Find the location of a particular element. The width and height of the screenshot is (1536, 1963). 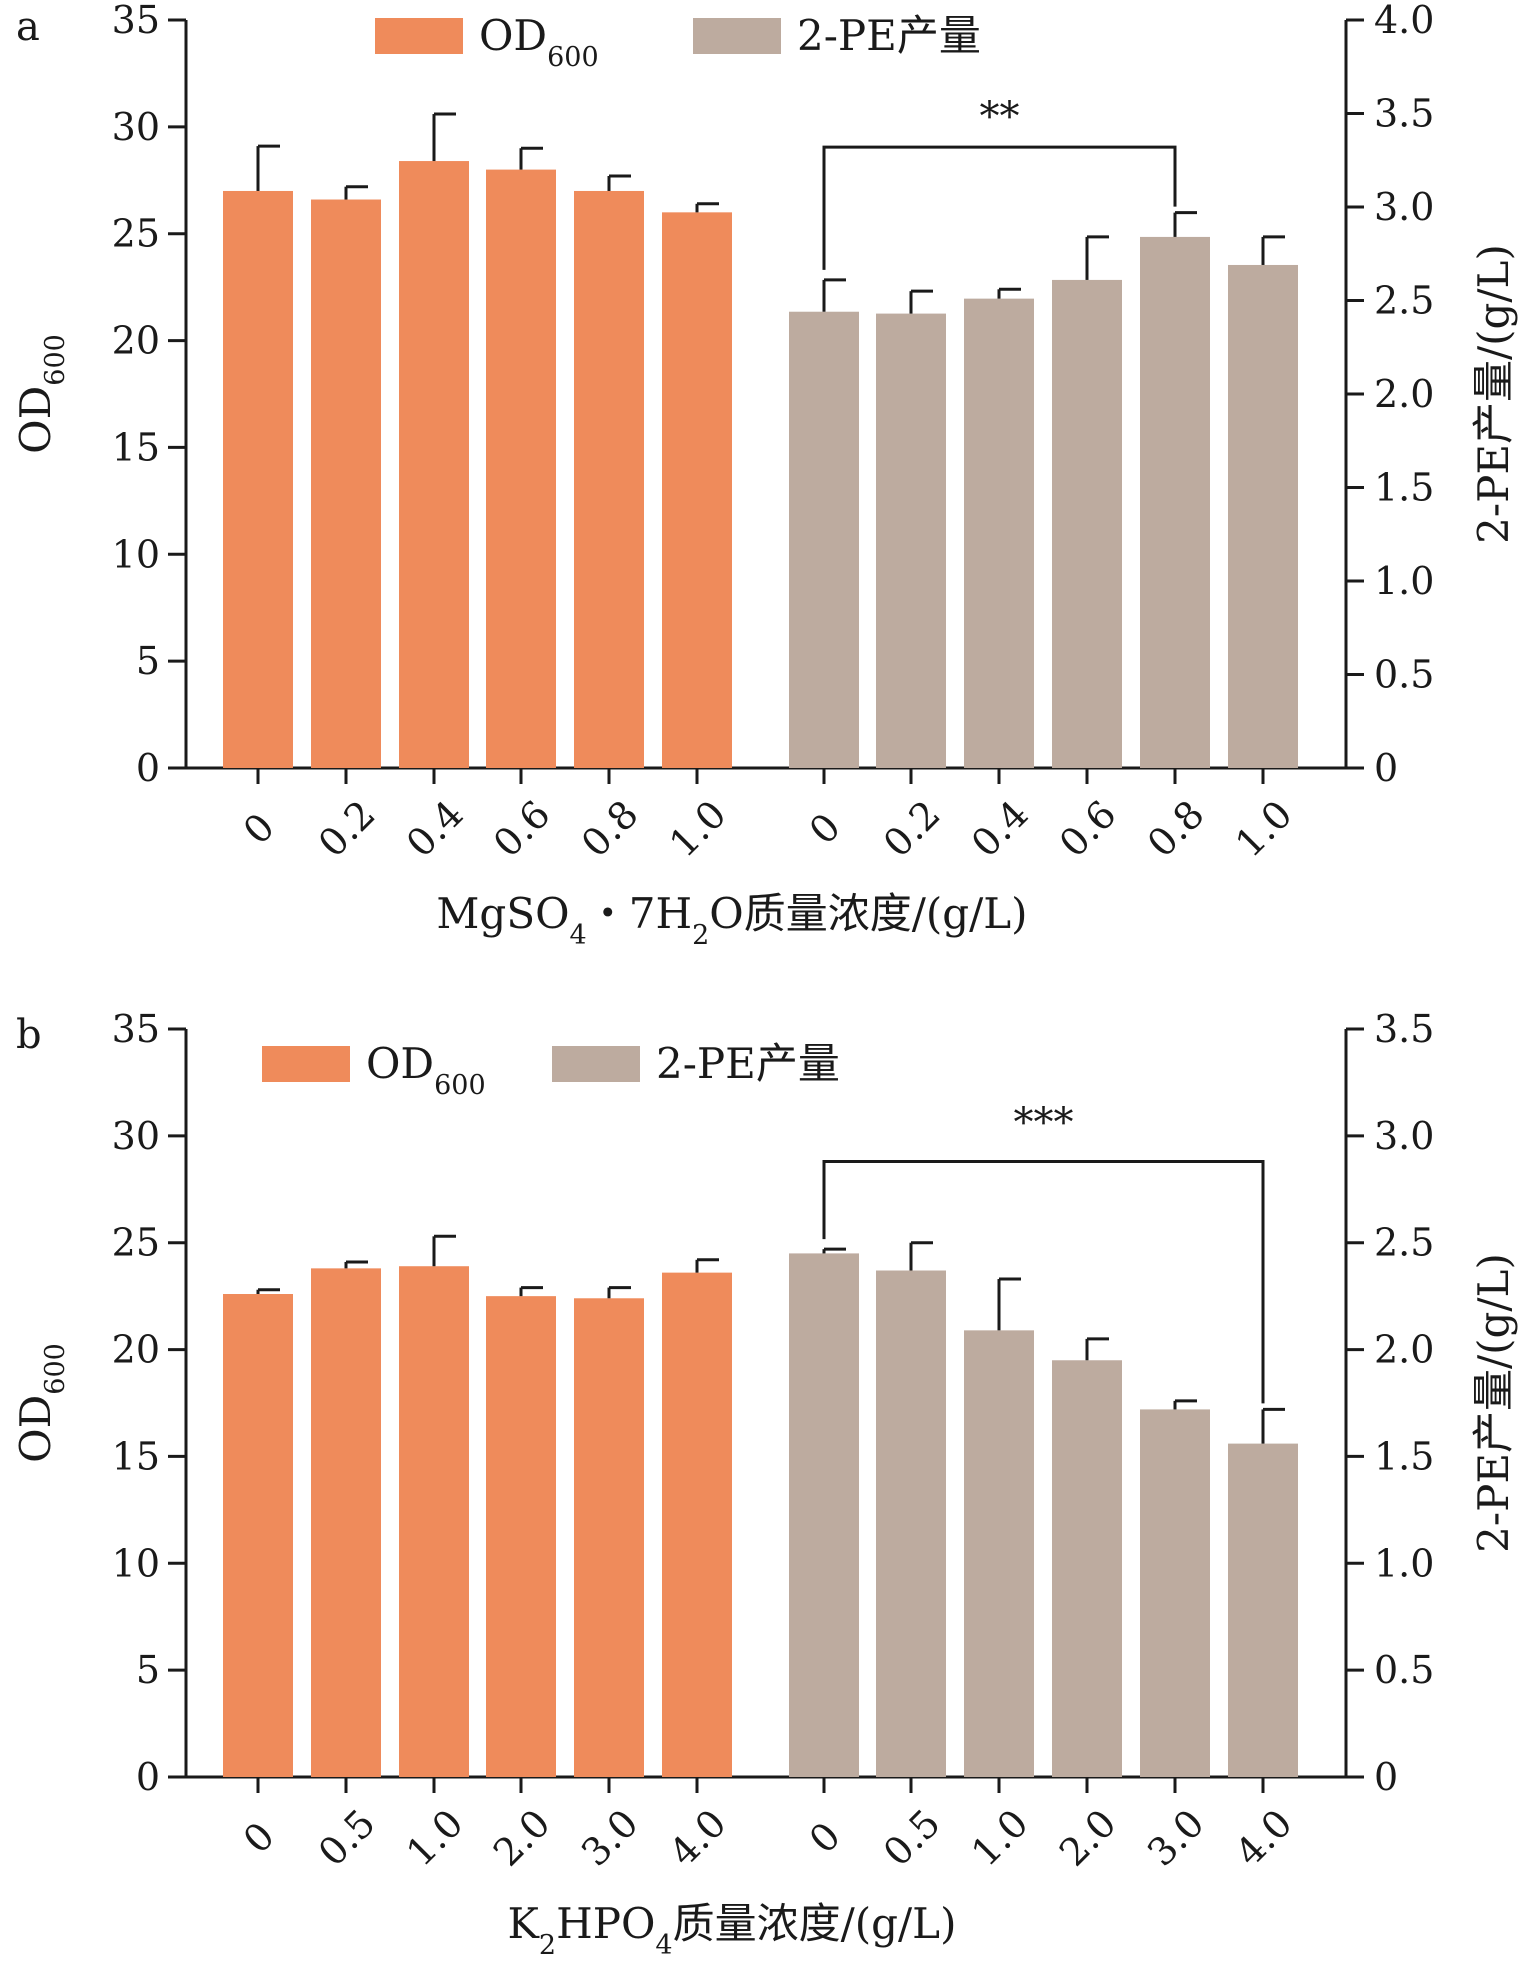

x-axis-title-part: K is located at coordinates (524, 1923).